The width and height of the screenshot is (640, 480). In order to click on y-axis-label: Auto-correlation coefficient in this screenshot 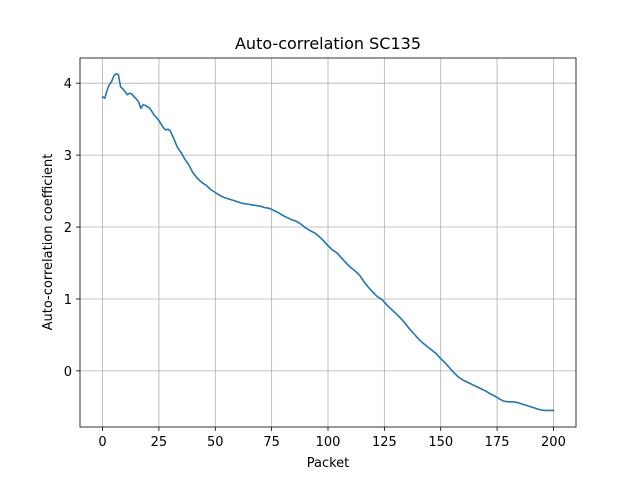, I will do `click(48, 242)`.